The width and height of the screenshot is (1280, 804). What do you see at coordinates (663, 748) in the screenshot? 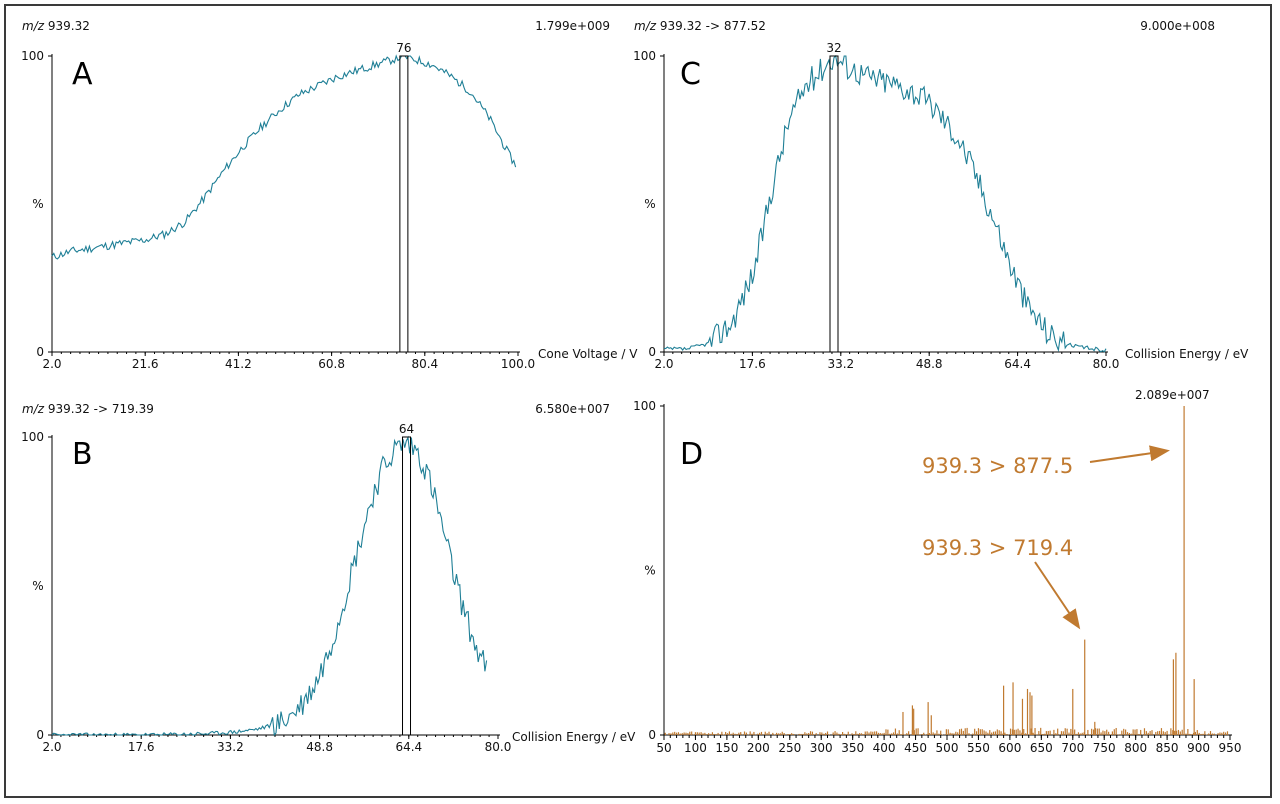
I see `x-tick-label: 50` at bounding box center [663, 748].